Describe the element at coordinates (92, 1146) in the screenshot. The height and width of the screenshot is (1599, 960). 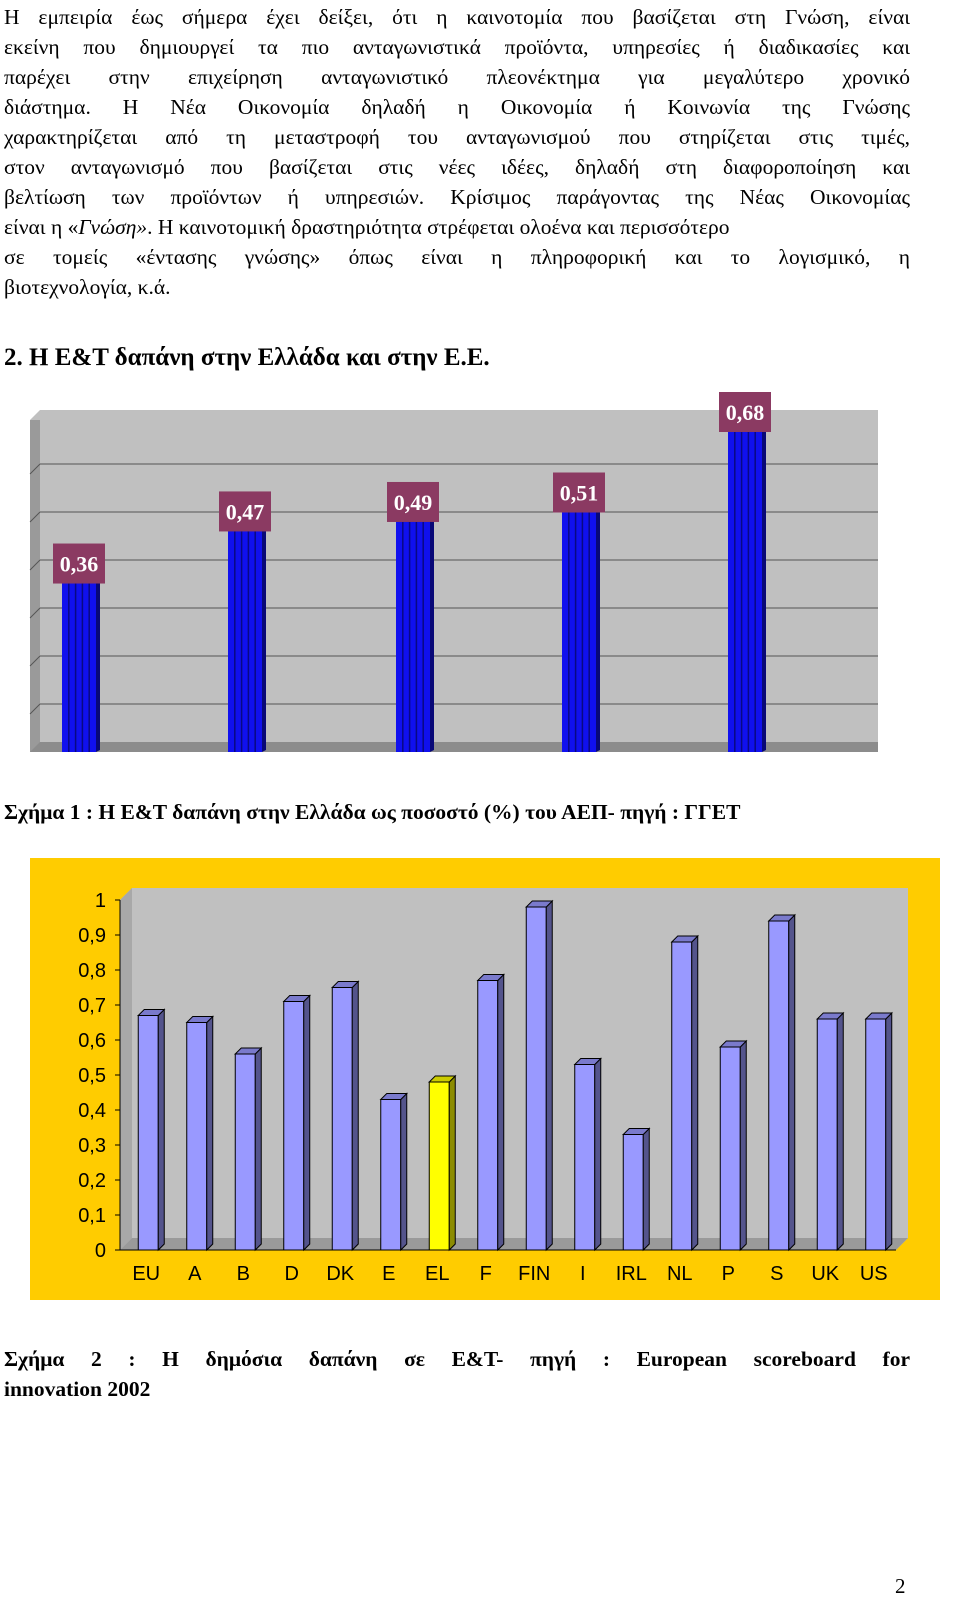
I see `y-tick-label: 0,3` at that location.